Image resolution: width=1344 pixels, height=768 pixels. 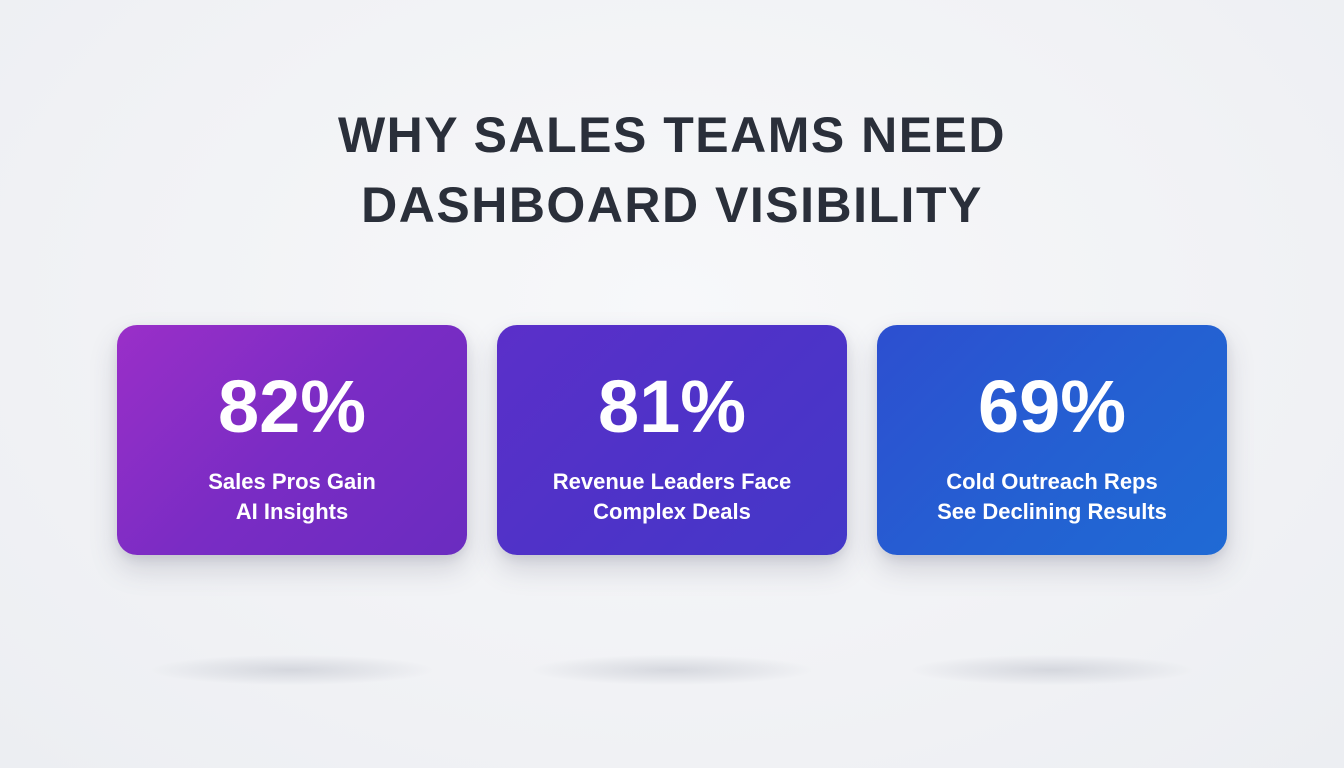 What do you see at coordinates (672, 205) in the screenshot?
I see `page-title-line-2: DASHBOARD VISIBILITY` at bounding box center [672, 205].